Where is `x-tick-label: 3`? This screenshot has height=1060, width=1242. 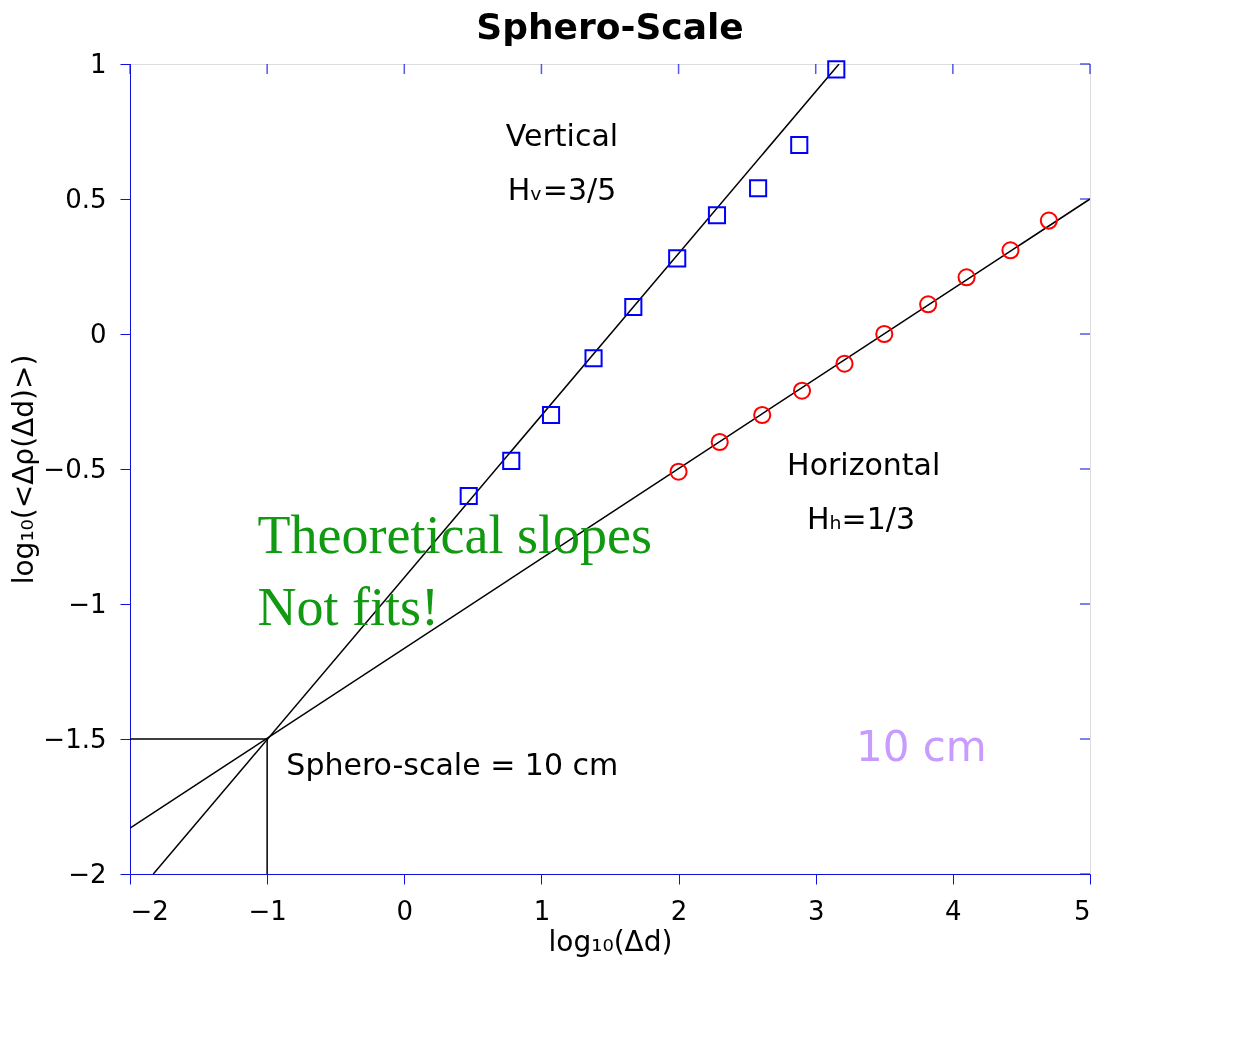 x-tick-label: 3 is located at coordinates (816, 910).